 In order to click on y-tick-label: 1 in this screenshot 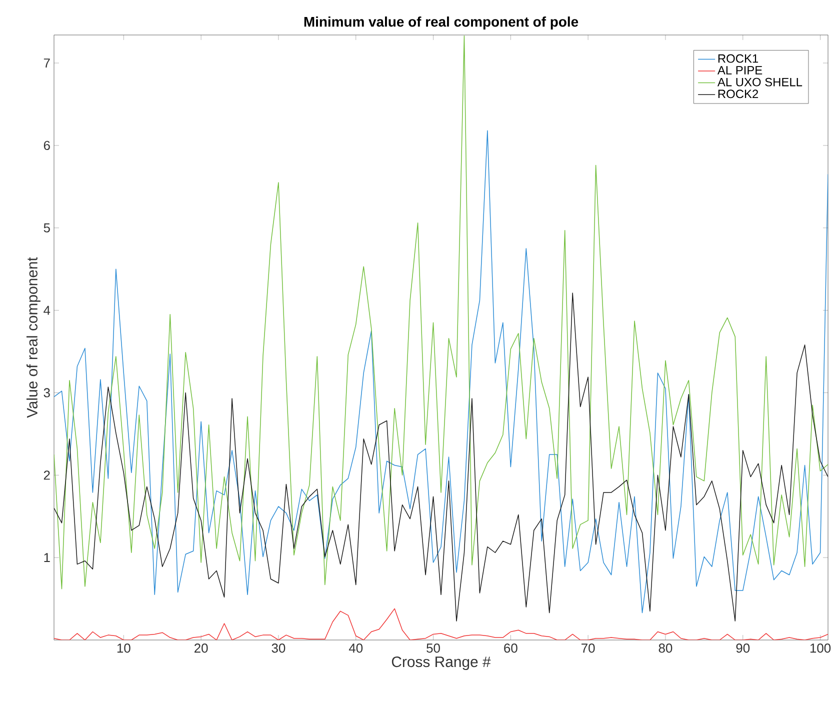, I will do `click(47, 557)`.